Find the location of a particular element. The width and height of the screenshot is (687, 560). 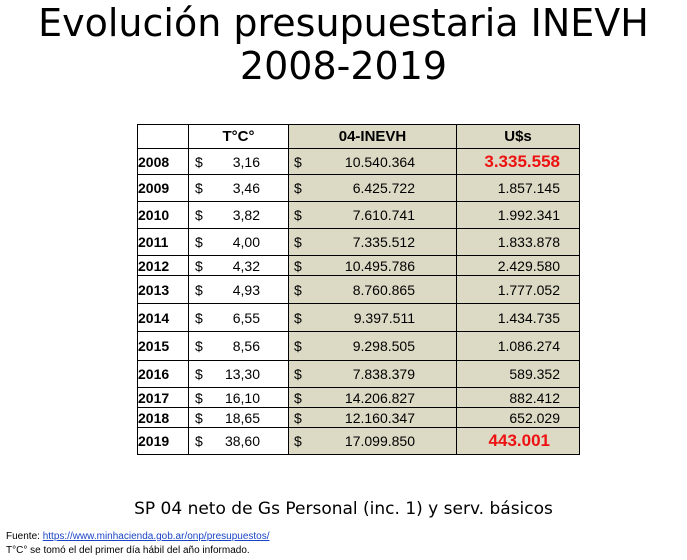

tc-cell: $38,60 is located at coordinates (238, 441).